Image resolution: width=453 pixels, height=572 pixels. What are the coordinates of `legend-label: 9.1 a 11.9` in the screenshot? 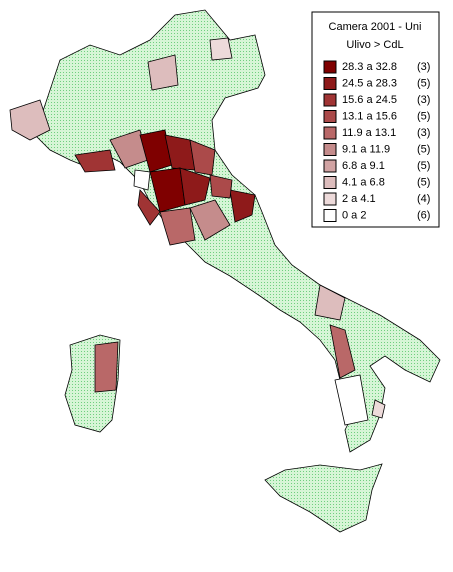 It's located at (366, 149).